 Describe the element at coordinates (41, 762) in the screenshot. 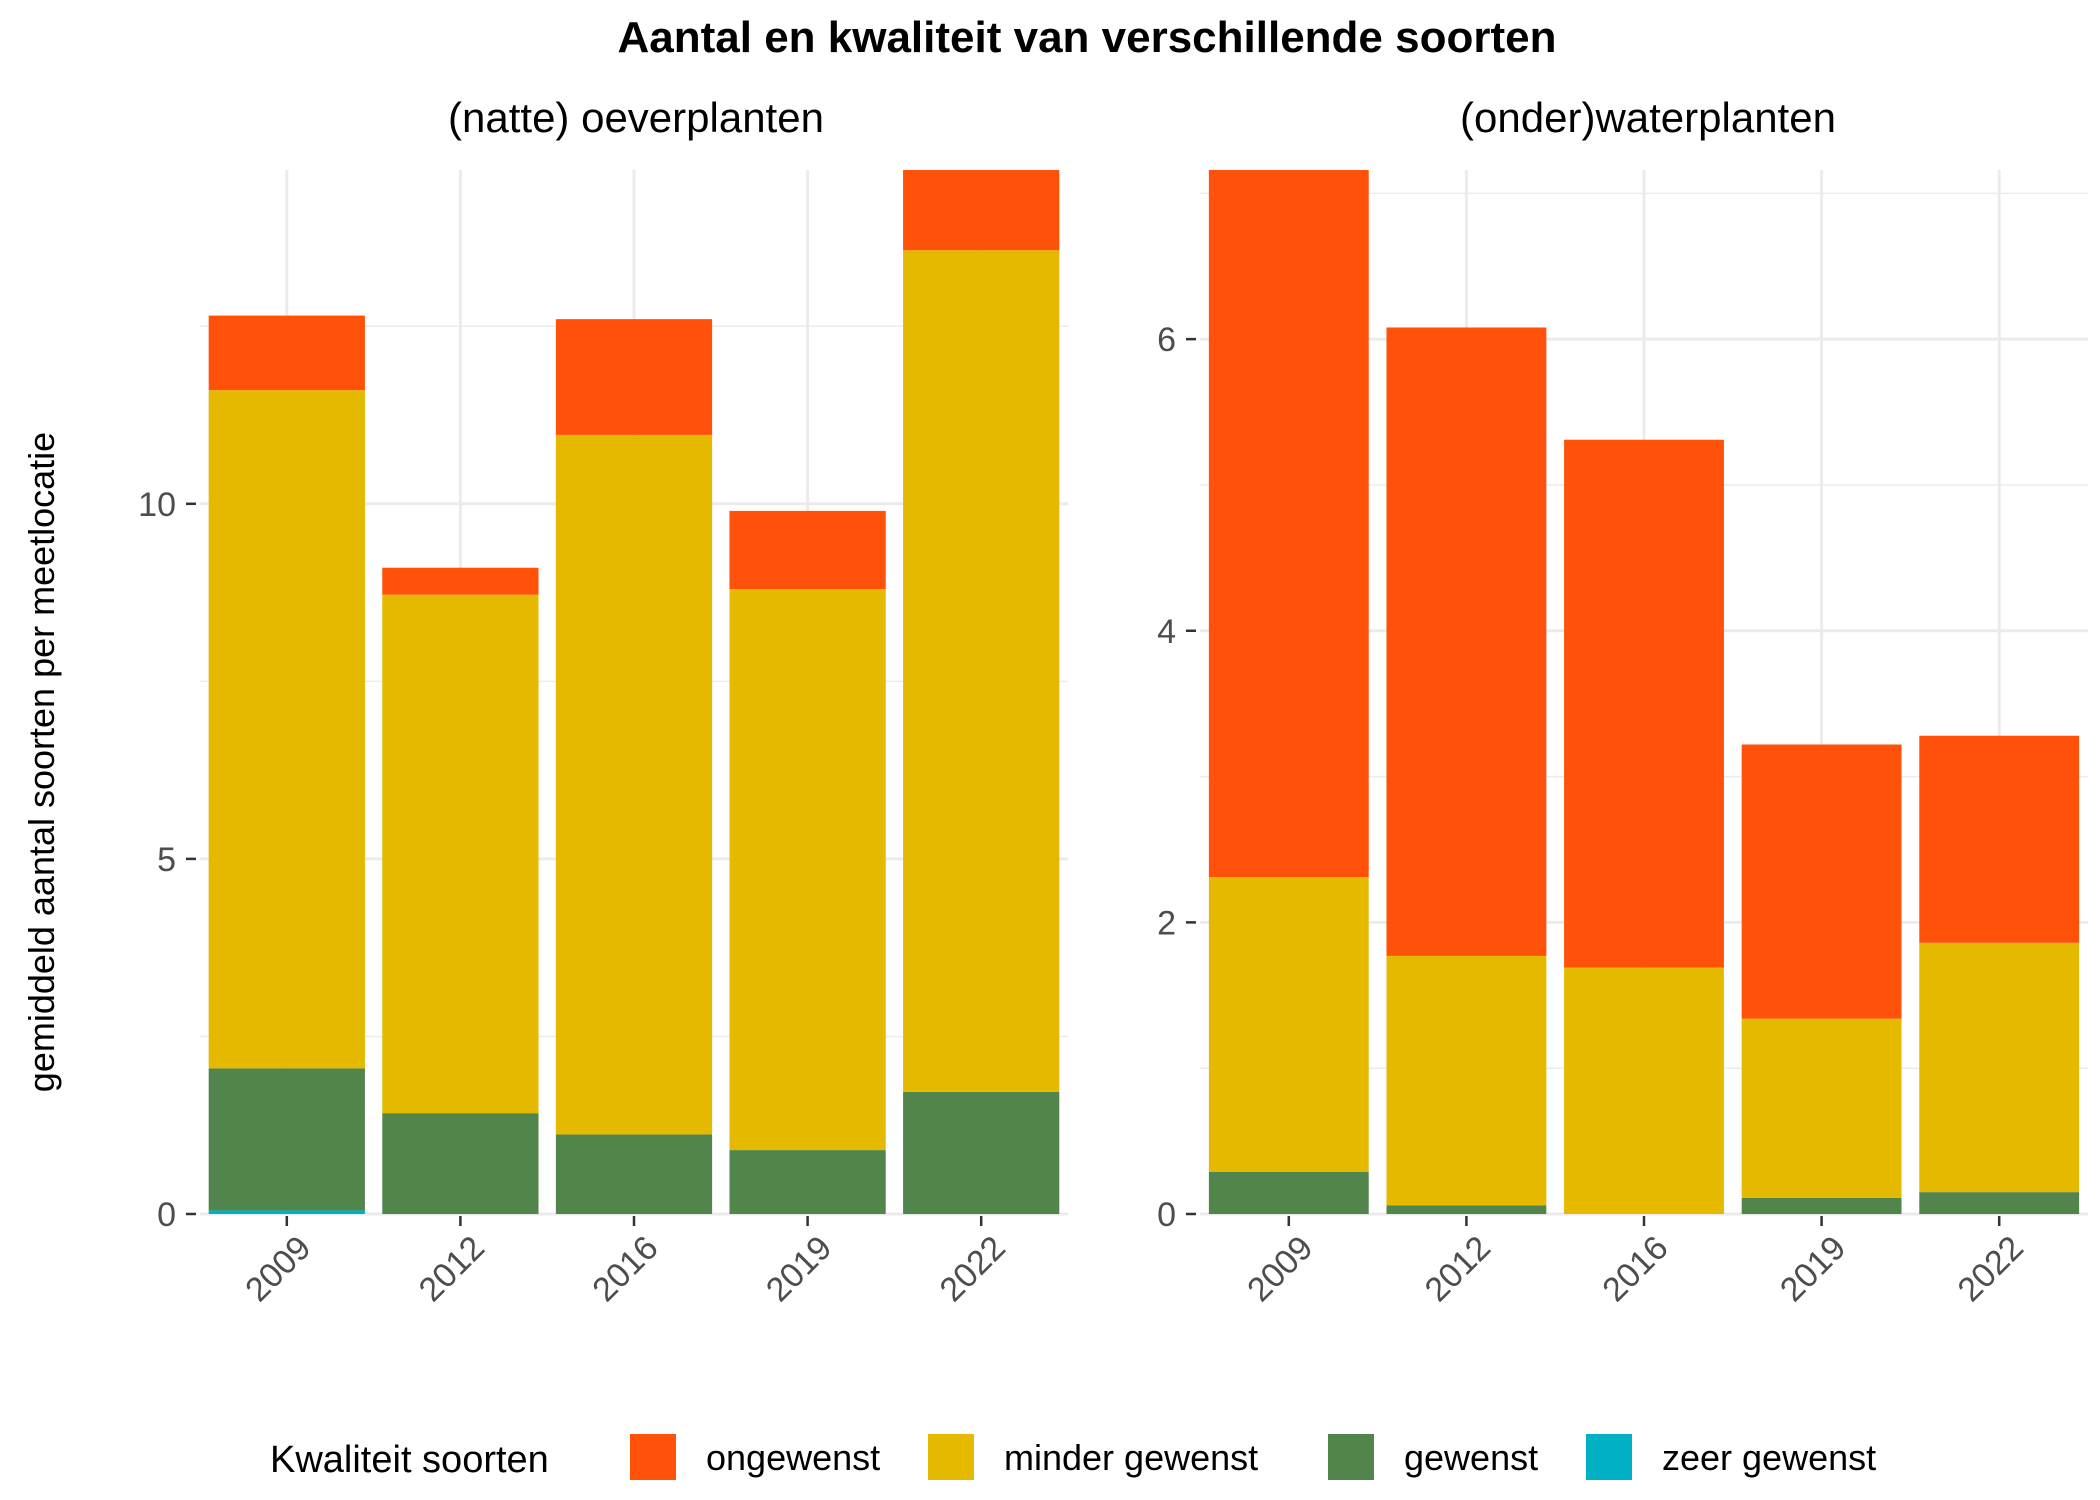

I see `y-axis-title: gemiddeld aantal soorten per meetlocatie` at that location.